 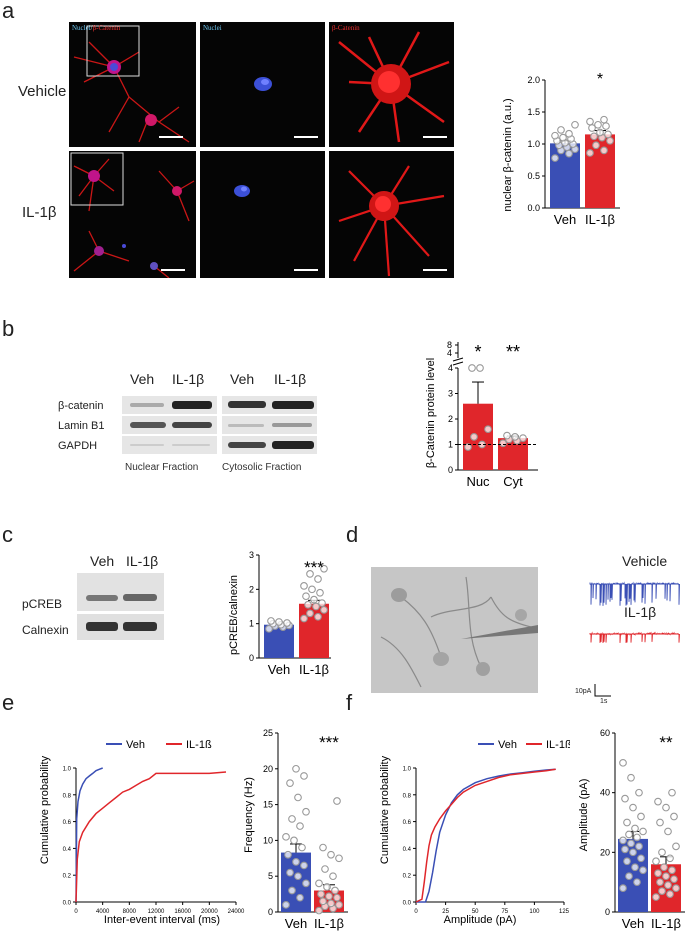 I want to click on blot-row-catenin: β-catenin, so click(x=81, y=406).